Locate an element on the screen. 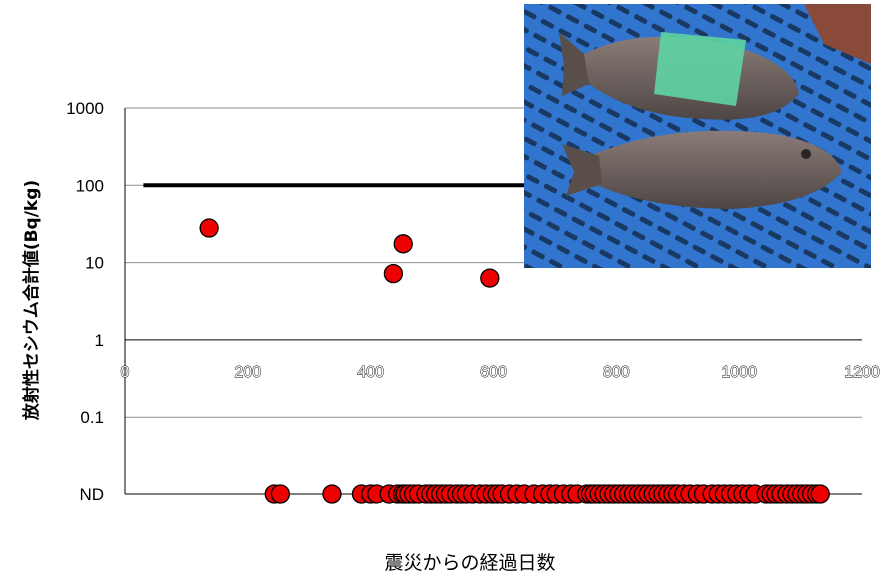 This screenshot has height=580, width=893. x-tick-label: 600 is located at coordinates (493, 372).